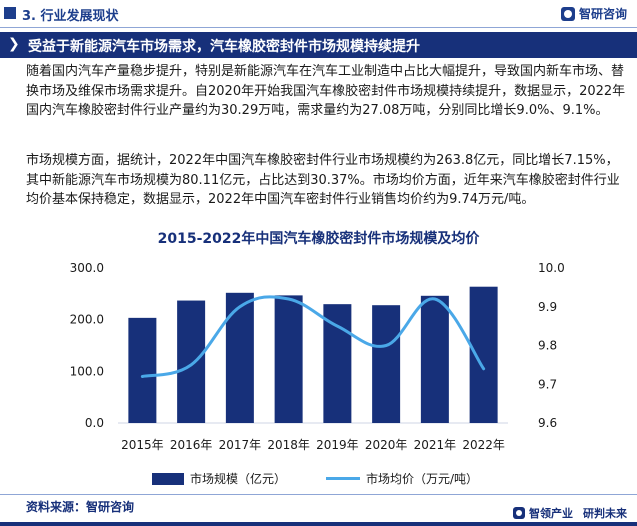 This screenshot has height=526, width=637. Describe the element at coordinates (240, 445) in the screenshot. I see `x-tick-label: 2017年` at that location.